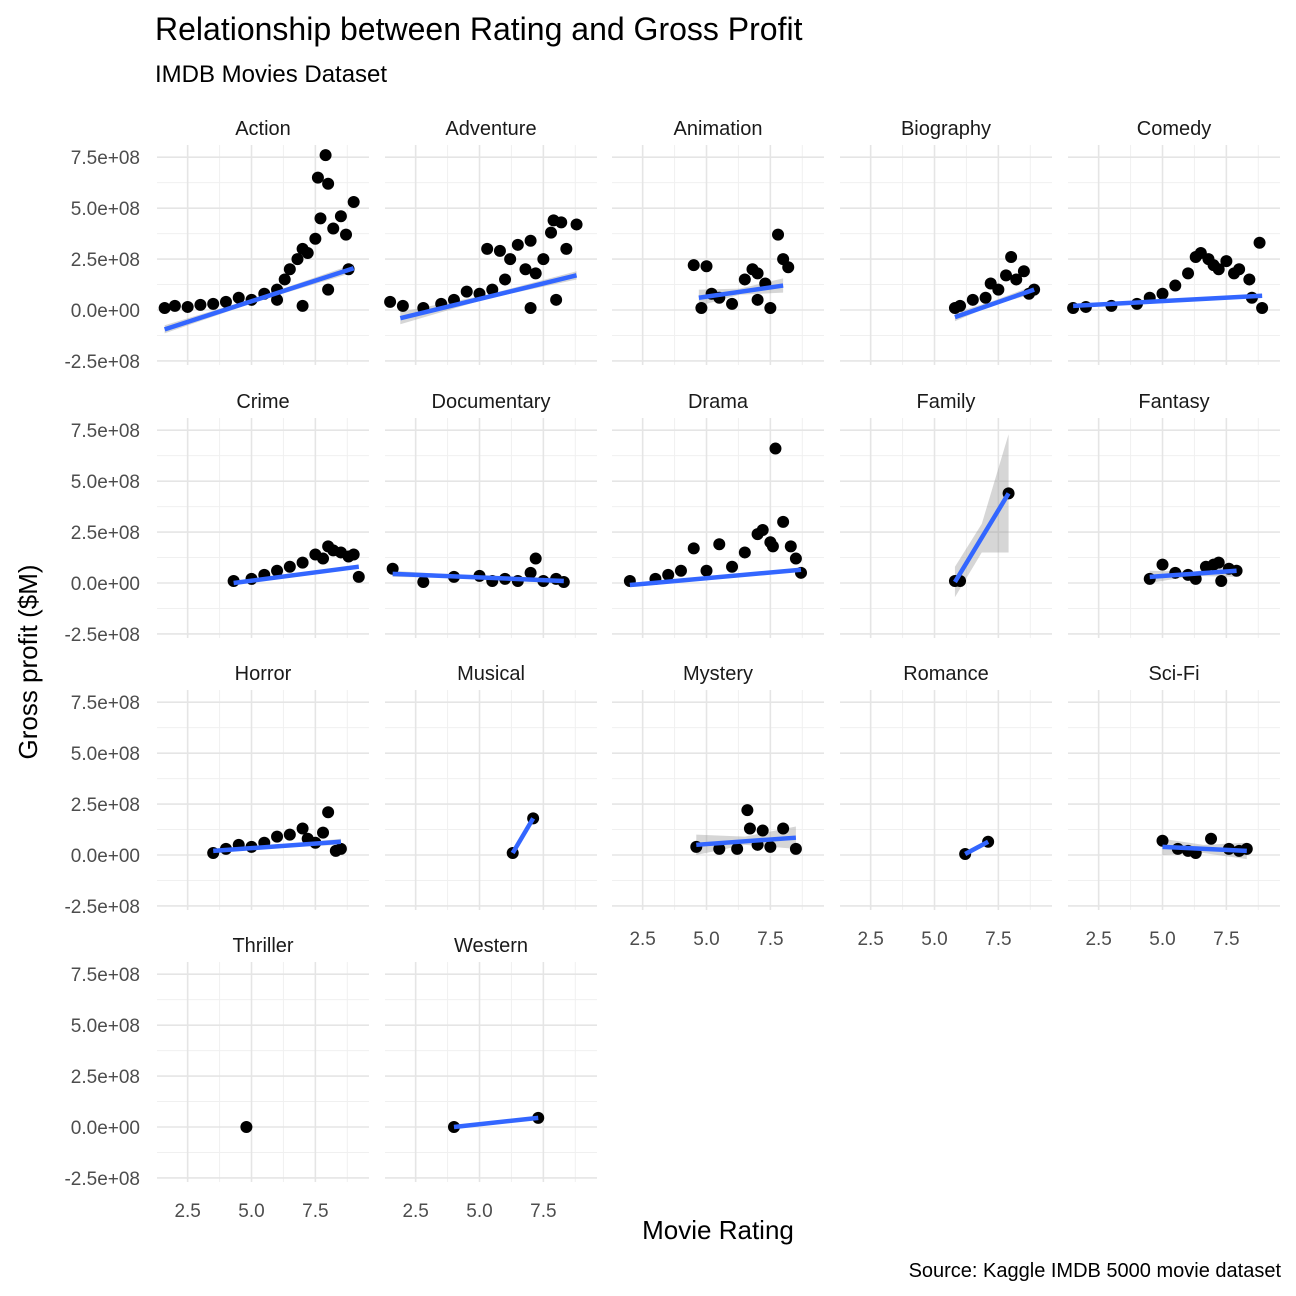 Image resolution: width=1296 pixels, height=1296 pixels. What do you see at coordinates (1174, 514) in the screenshot?
I see `facet-panel: Fantasy` at bounding box center [1174, 514].